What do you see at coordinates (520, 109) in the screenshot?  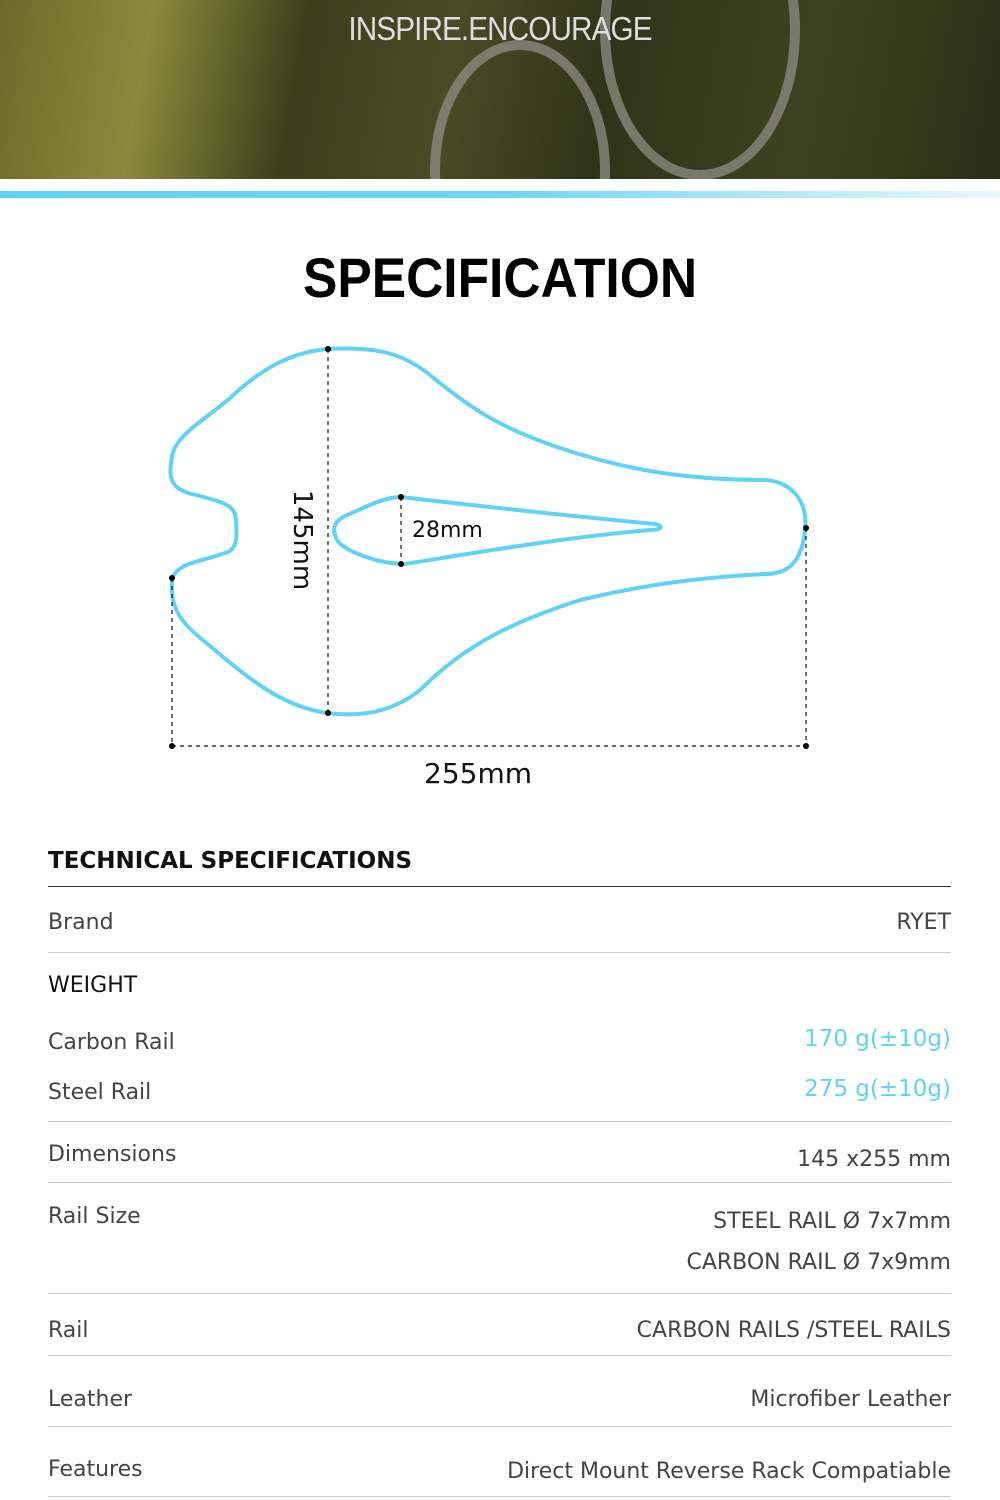 I see `road-decoration` at bounding box center [520, 109].